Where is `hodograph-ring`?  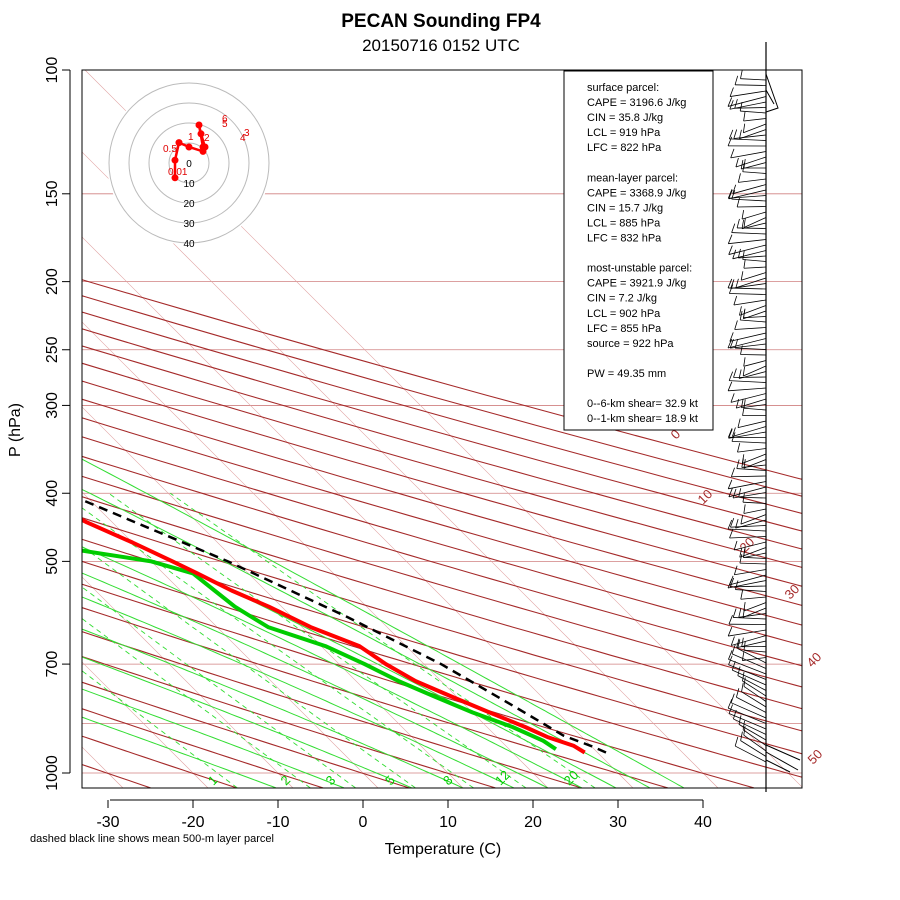 hodograph-ring is located at coordinates (189, 163).